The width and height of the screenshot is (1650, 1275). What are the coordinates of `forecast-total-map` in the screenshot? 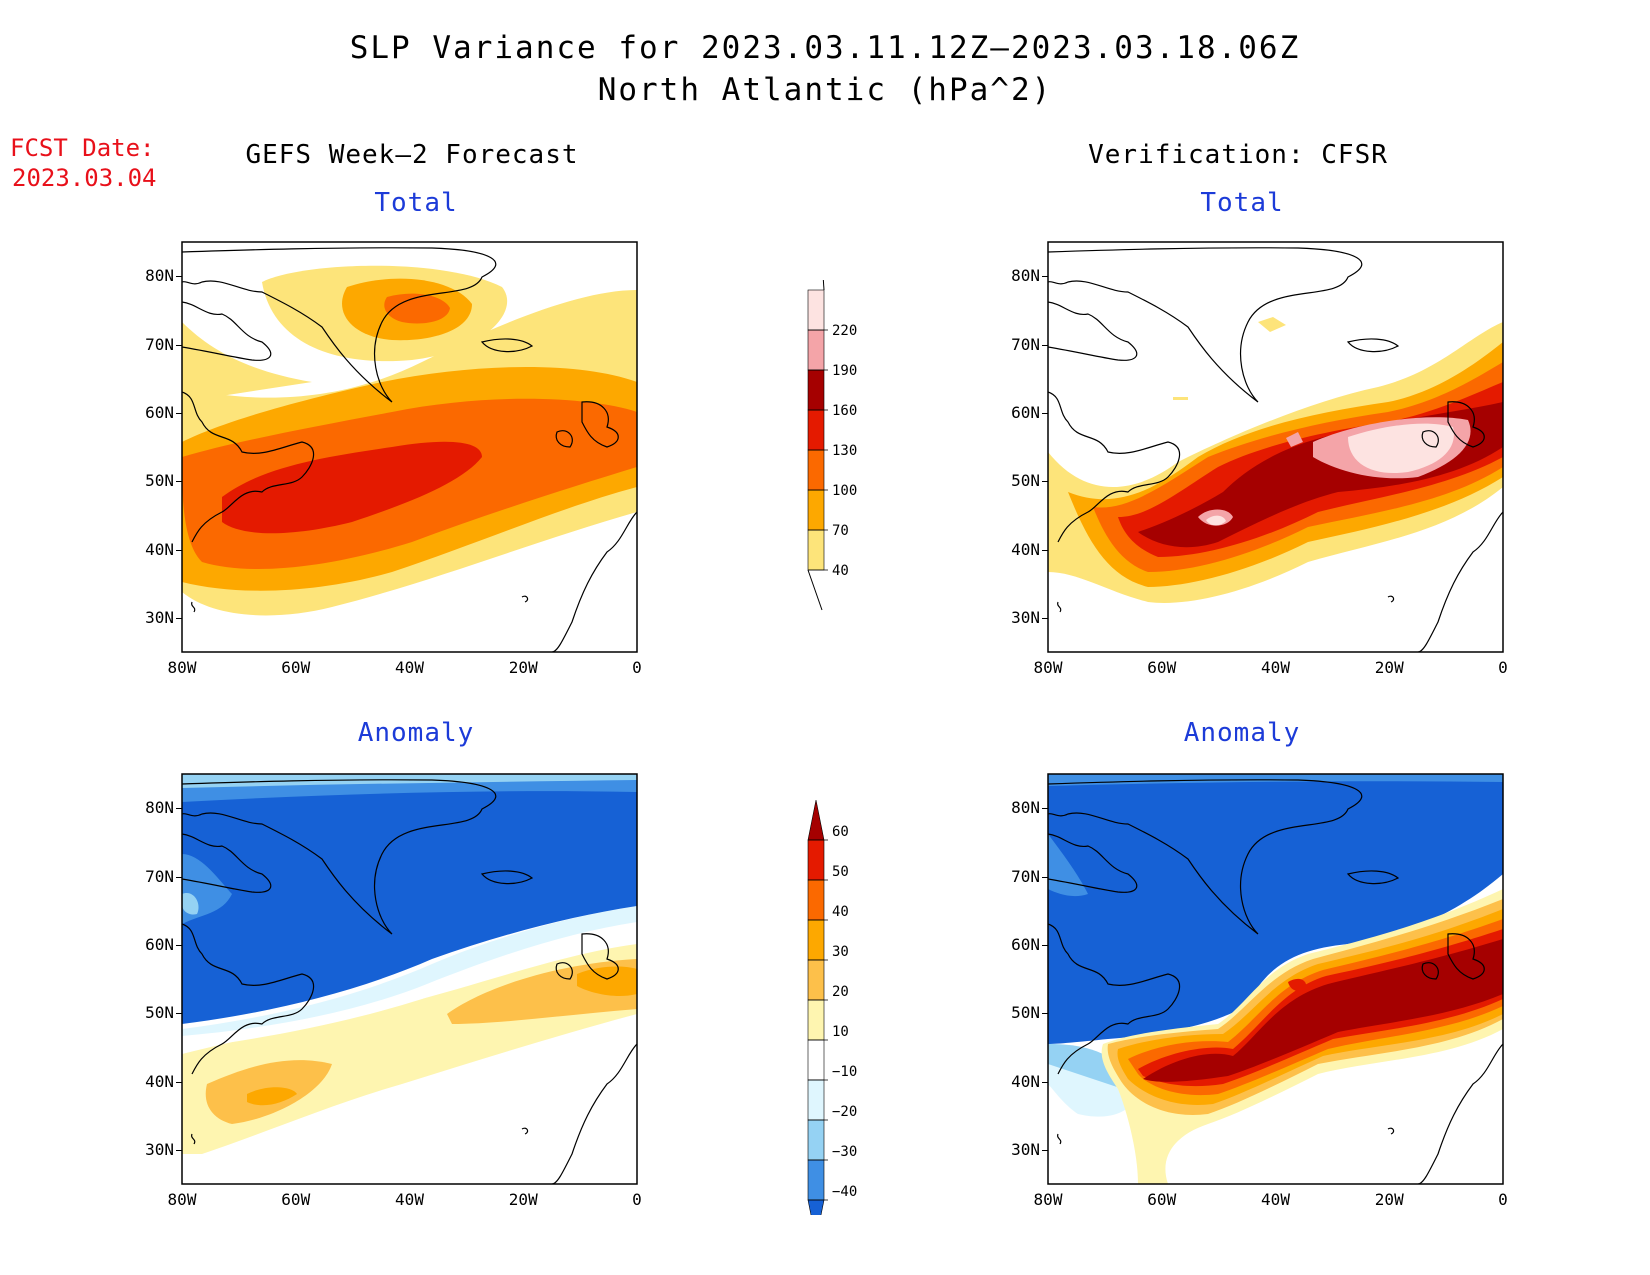 It's located at (409, 447).